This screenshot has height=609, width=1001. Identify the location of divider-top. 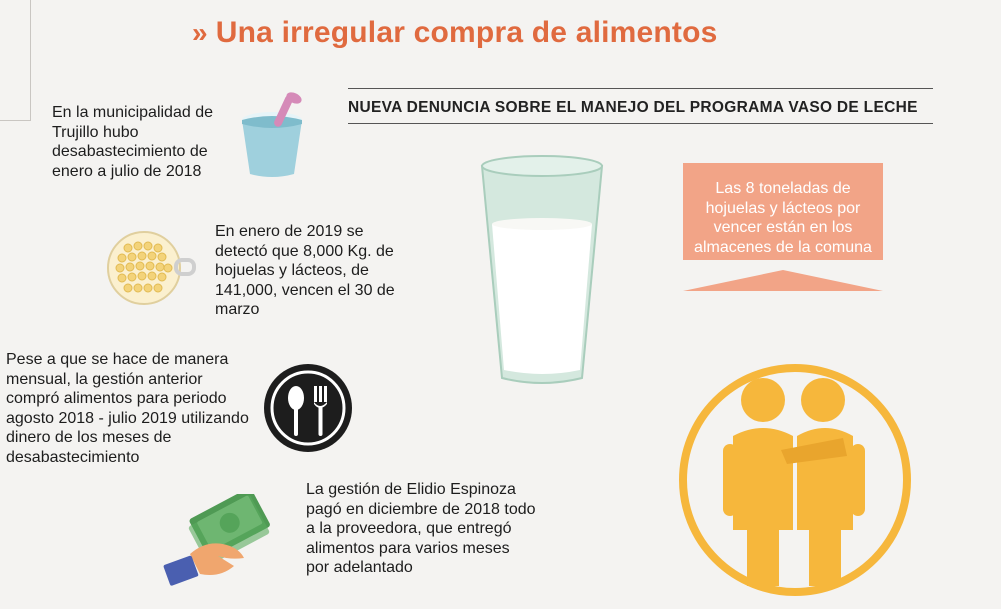
(640, 88).